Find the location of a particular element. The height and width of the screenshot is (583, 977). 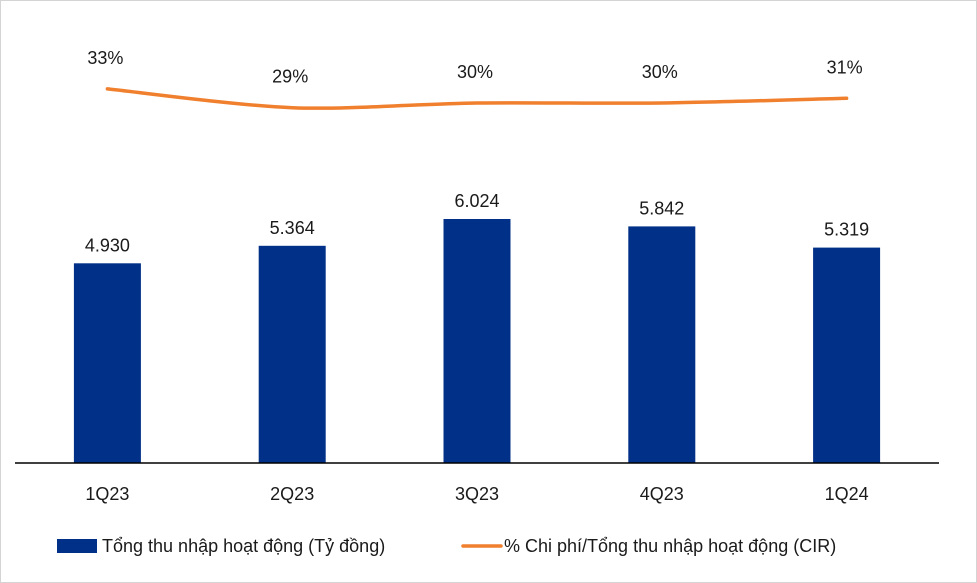

x-tick-label: 3Q23 is located at coordinates (477, 494).